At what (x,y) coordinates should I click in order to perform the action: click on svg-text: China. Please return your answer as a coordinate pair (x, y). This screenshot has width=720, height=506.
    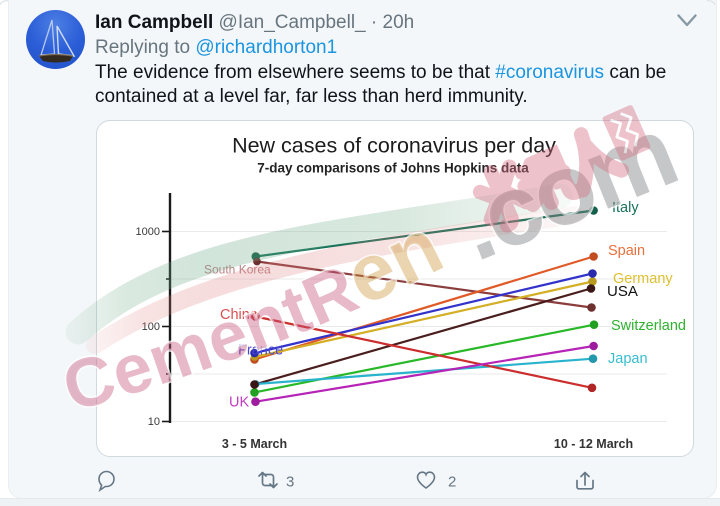
    Looking at the image, I should click on (239, 315).